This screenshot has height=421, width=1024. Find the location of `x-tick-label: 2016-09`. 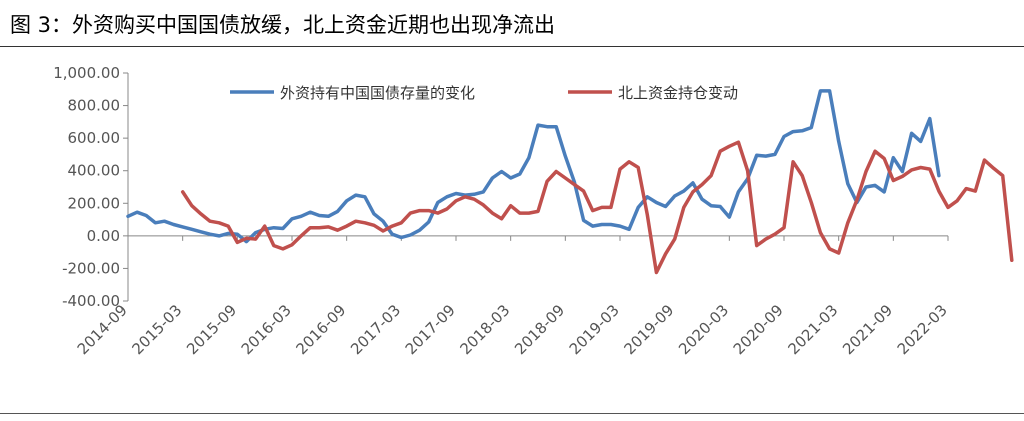

x-tick-label: 2016-09 is located at coordinates (320, 329).